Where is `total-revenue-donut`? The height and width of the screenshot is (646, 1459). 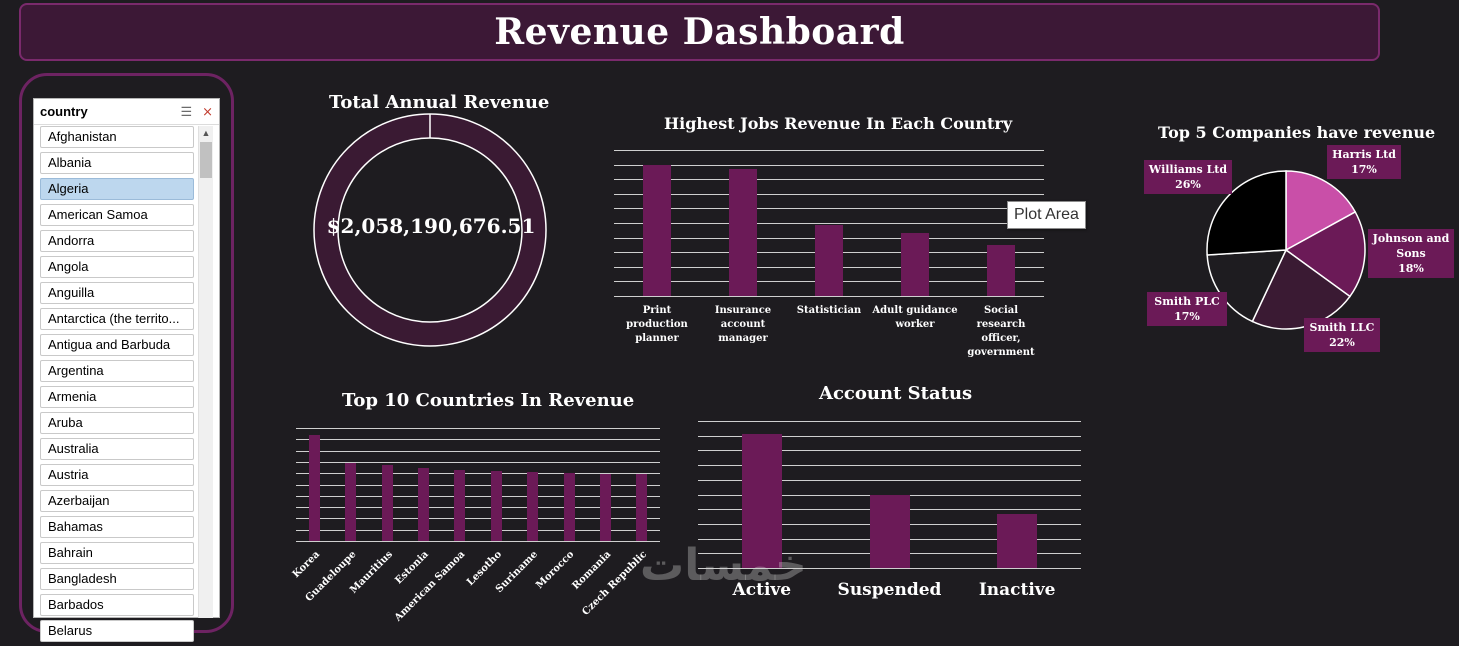
total-revenue-donut is located at coordinates (431, 233).